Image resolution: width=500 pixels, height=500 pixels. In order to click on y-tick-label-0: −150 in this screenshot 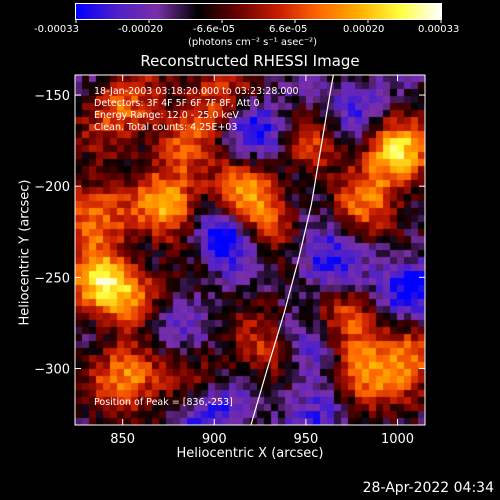, I will do `click(52, 96)`.